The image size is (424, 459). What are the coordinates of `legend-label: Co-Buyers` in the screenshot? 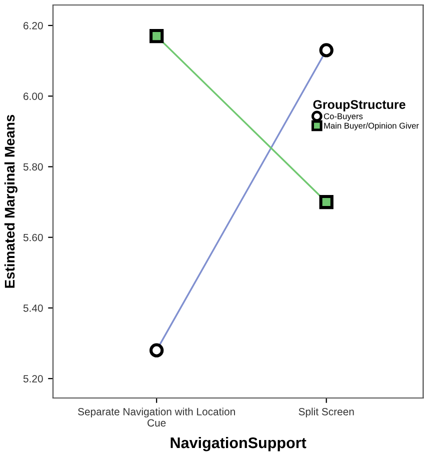 It's located at (343, 117).